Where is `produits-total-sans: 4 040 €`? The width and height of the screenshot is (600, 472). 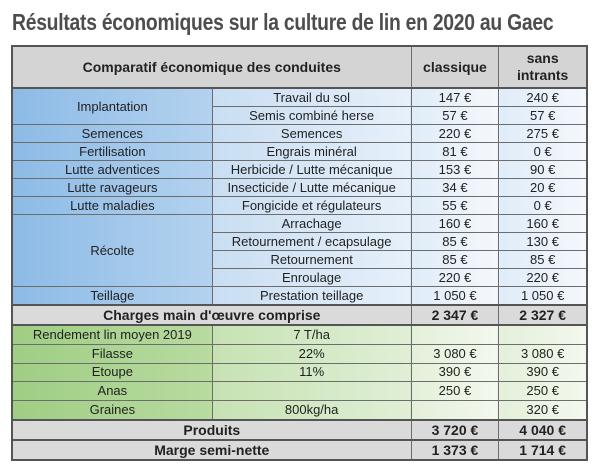
produits-total-sans: 4 040 € is located at coordinates (543, 429).